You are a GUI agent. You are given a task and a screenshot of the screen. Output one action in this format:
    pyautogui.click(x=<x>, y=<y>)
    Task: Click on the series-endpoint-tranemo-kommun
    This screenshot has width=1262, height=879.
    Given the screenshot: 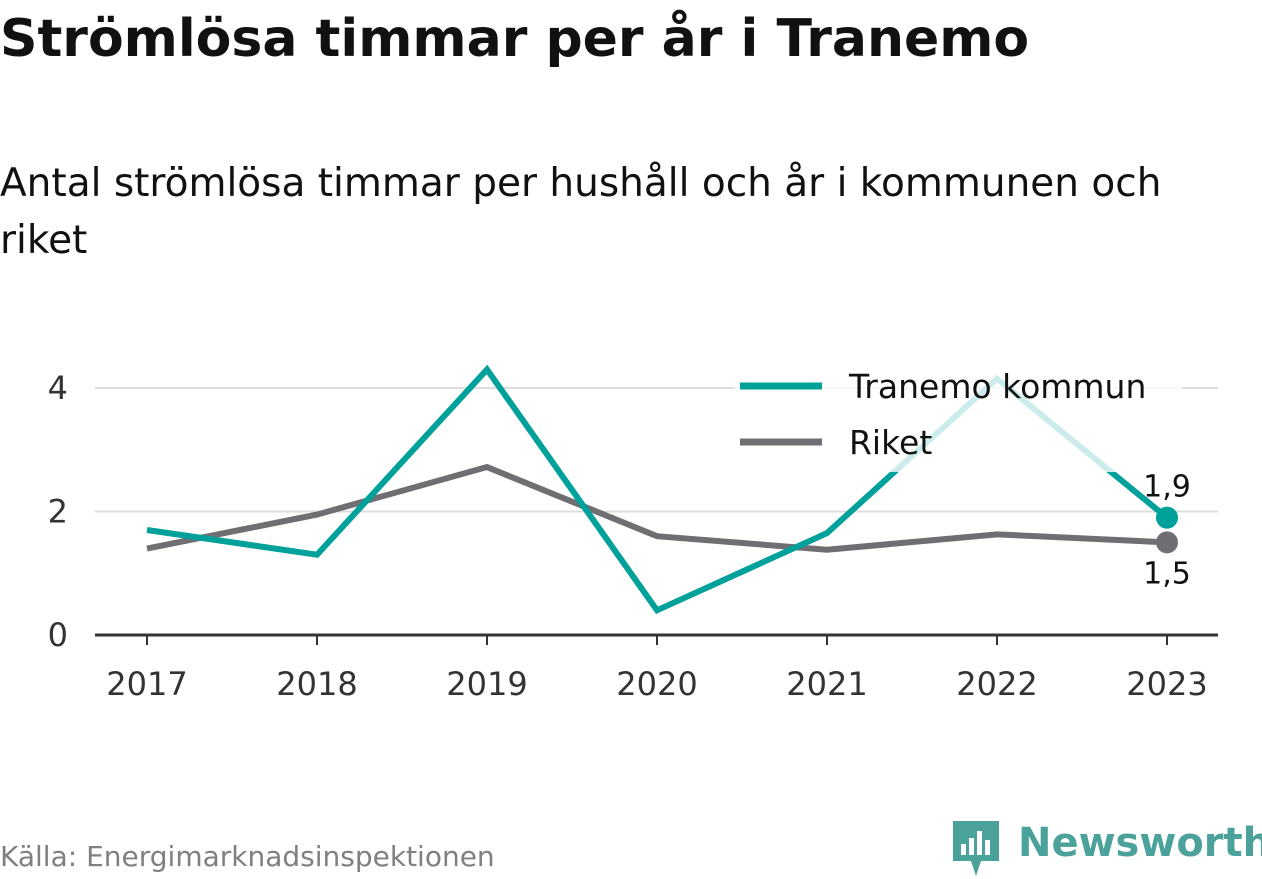 What is the action you would take?
    pyautogui.click(x=1167, y=517)
    